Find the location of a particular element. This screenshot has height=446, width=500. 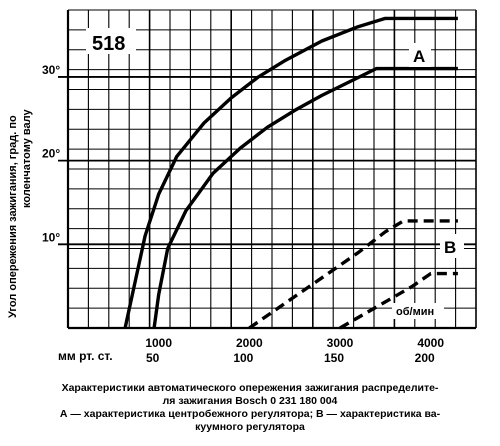

chart-id: 518 is located at coordinates (108, 44).